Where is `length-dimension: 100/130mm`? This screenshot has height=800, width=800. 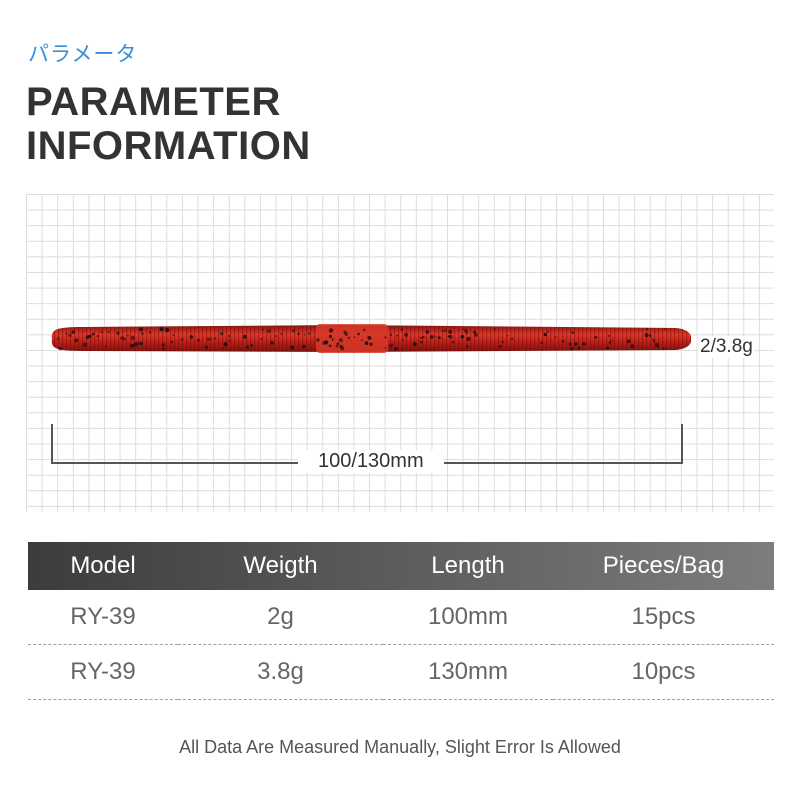 length-dimension: 100/130mm is located at coordinates (367, 449).